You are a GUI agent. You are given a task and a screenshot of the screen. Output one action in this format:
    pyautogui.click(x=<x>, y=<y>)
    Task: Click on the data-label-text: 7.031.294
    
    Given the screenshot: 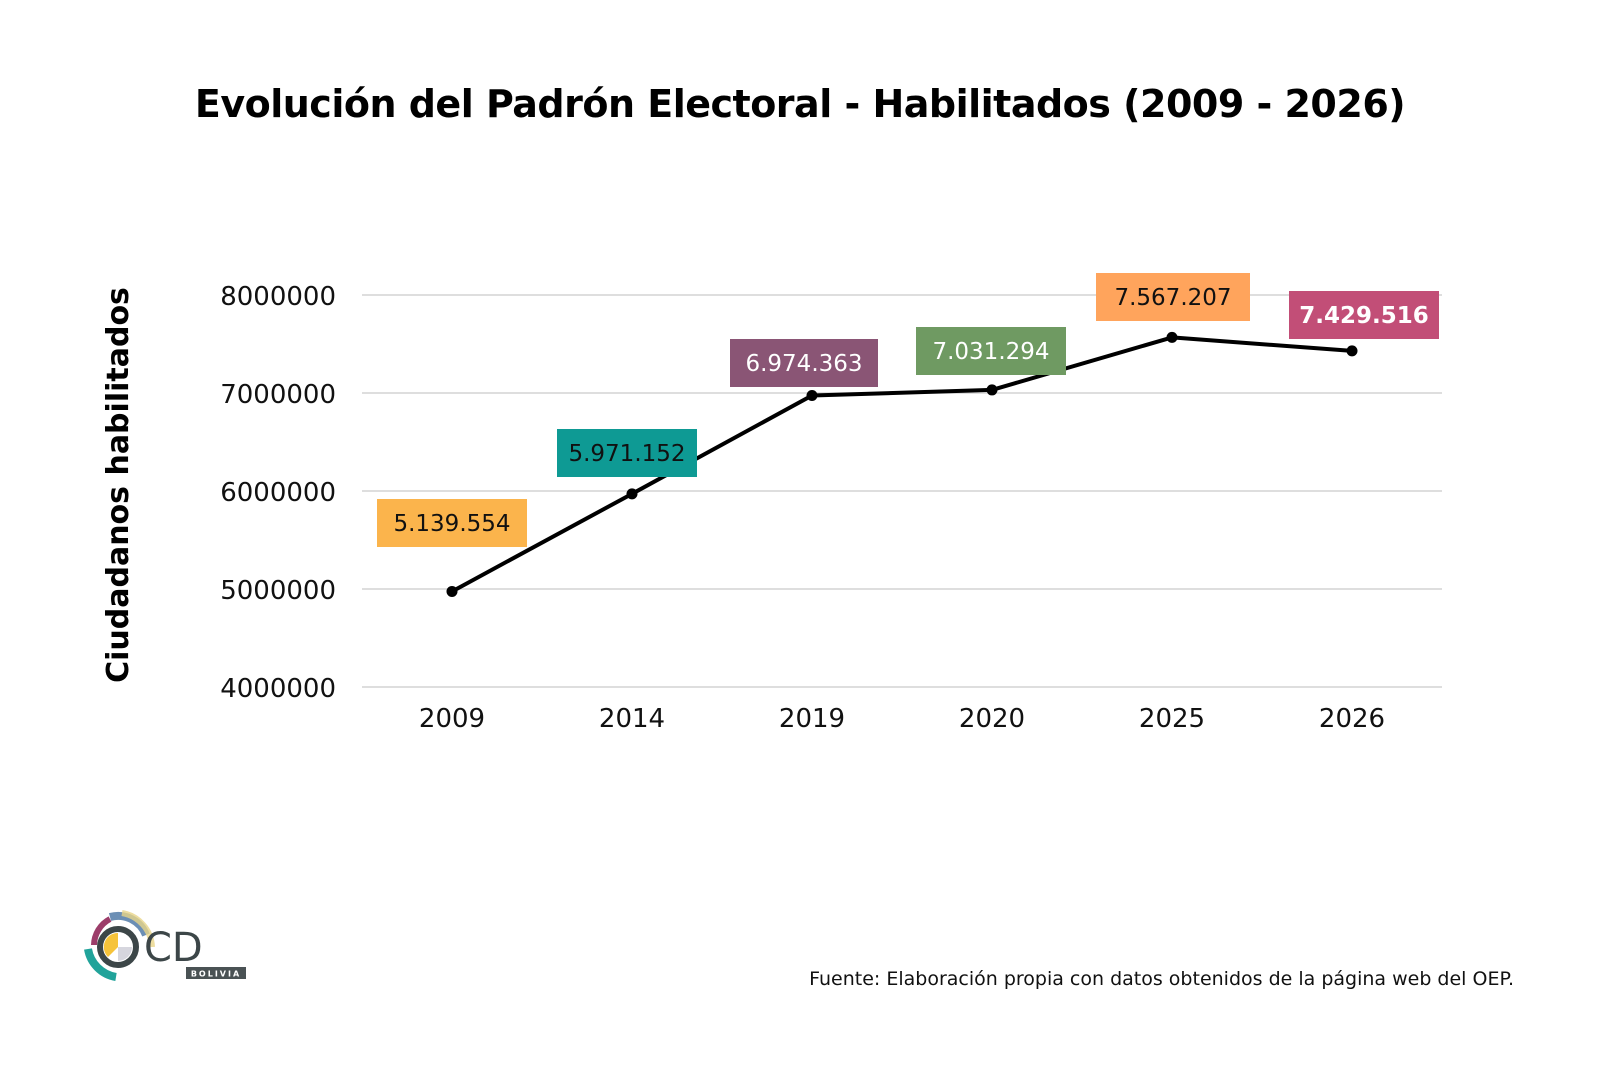 What is the action you would take?
    pyautogui.click(x=990, y=352)
    